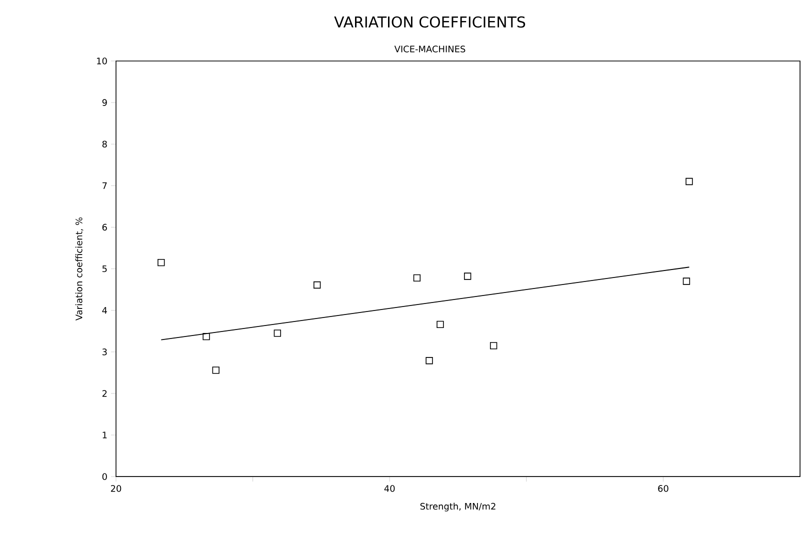 The height and width of the screenshot is (533, 801). I want to click on y-tick-label: 0, so click(104, 476).